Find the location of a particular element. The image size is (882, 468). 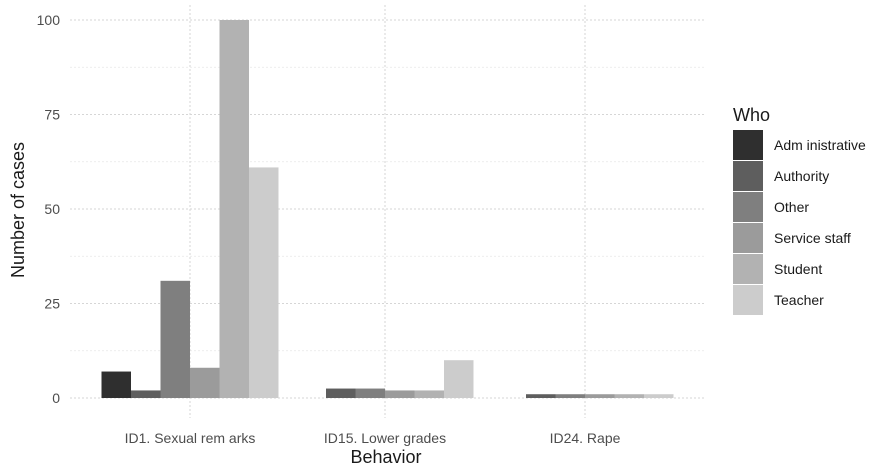

legend-label: Other is located at coordinates (791, 207).